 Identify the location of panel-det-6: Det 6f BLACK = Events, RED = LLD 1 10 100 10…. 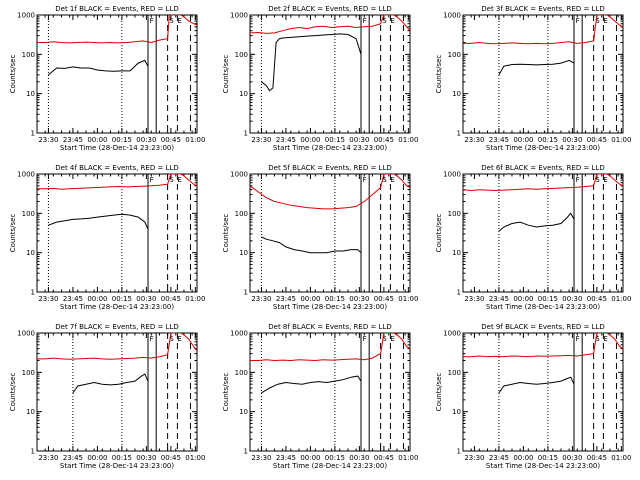
(533, 237).